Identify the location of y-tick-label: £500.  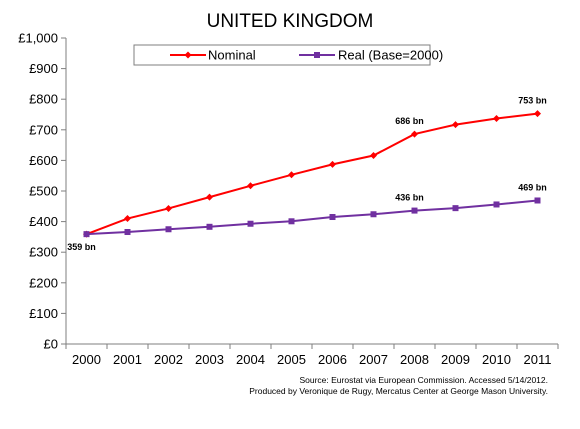
(43, 191).